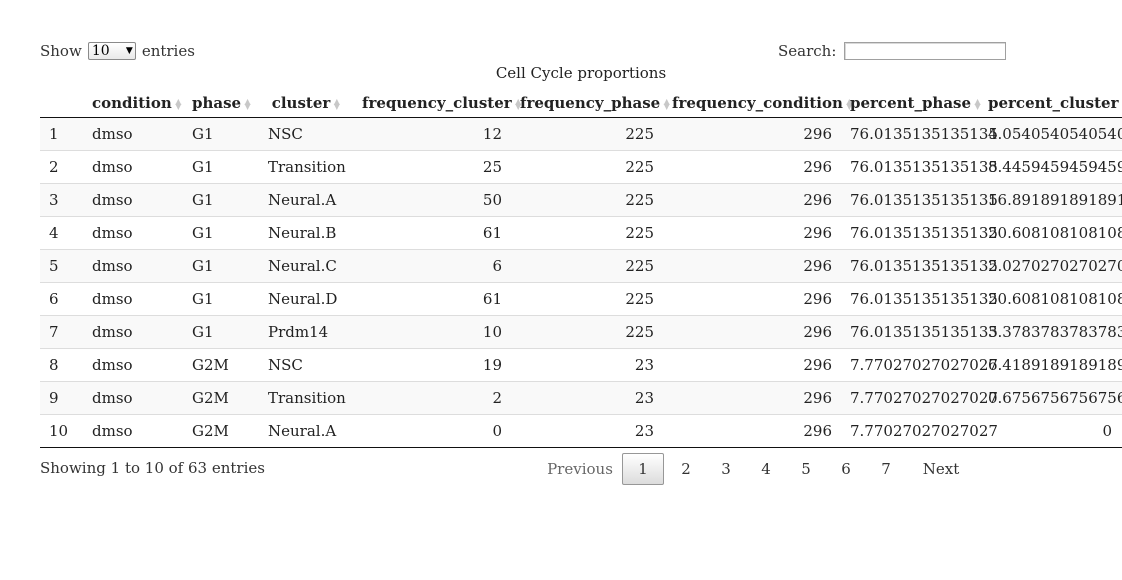 This screenshot has width=1122, height=580. Describe the element at coordinates (806, 469) in the screenshot. I see `page-button-5: 5` at that location.